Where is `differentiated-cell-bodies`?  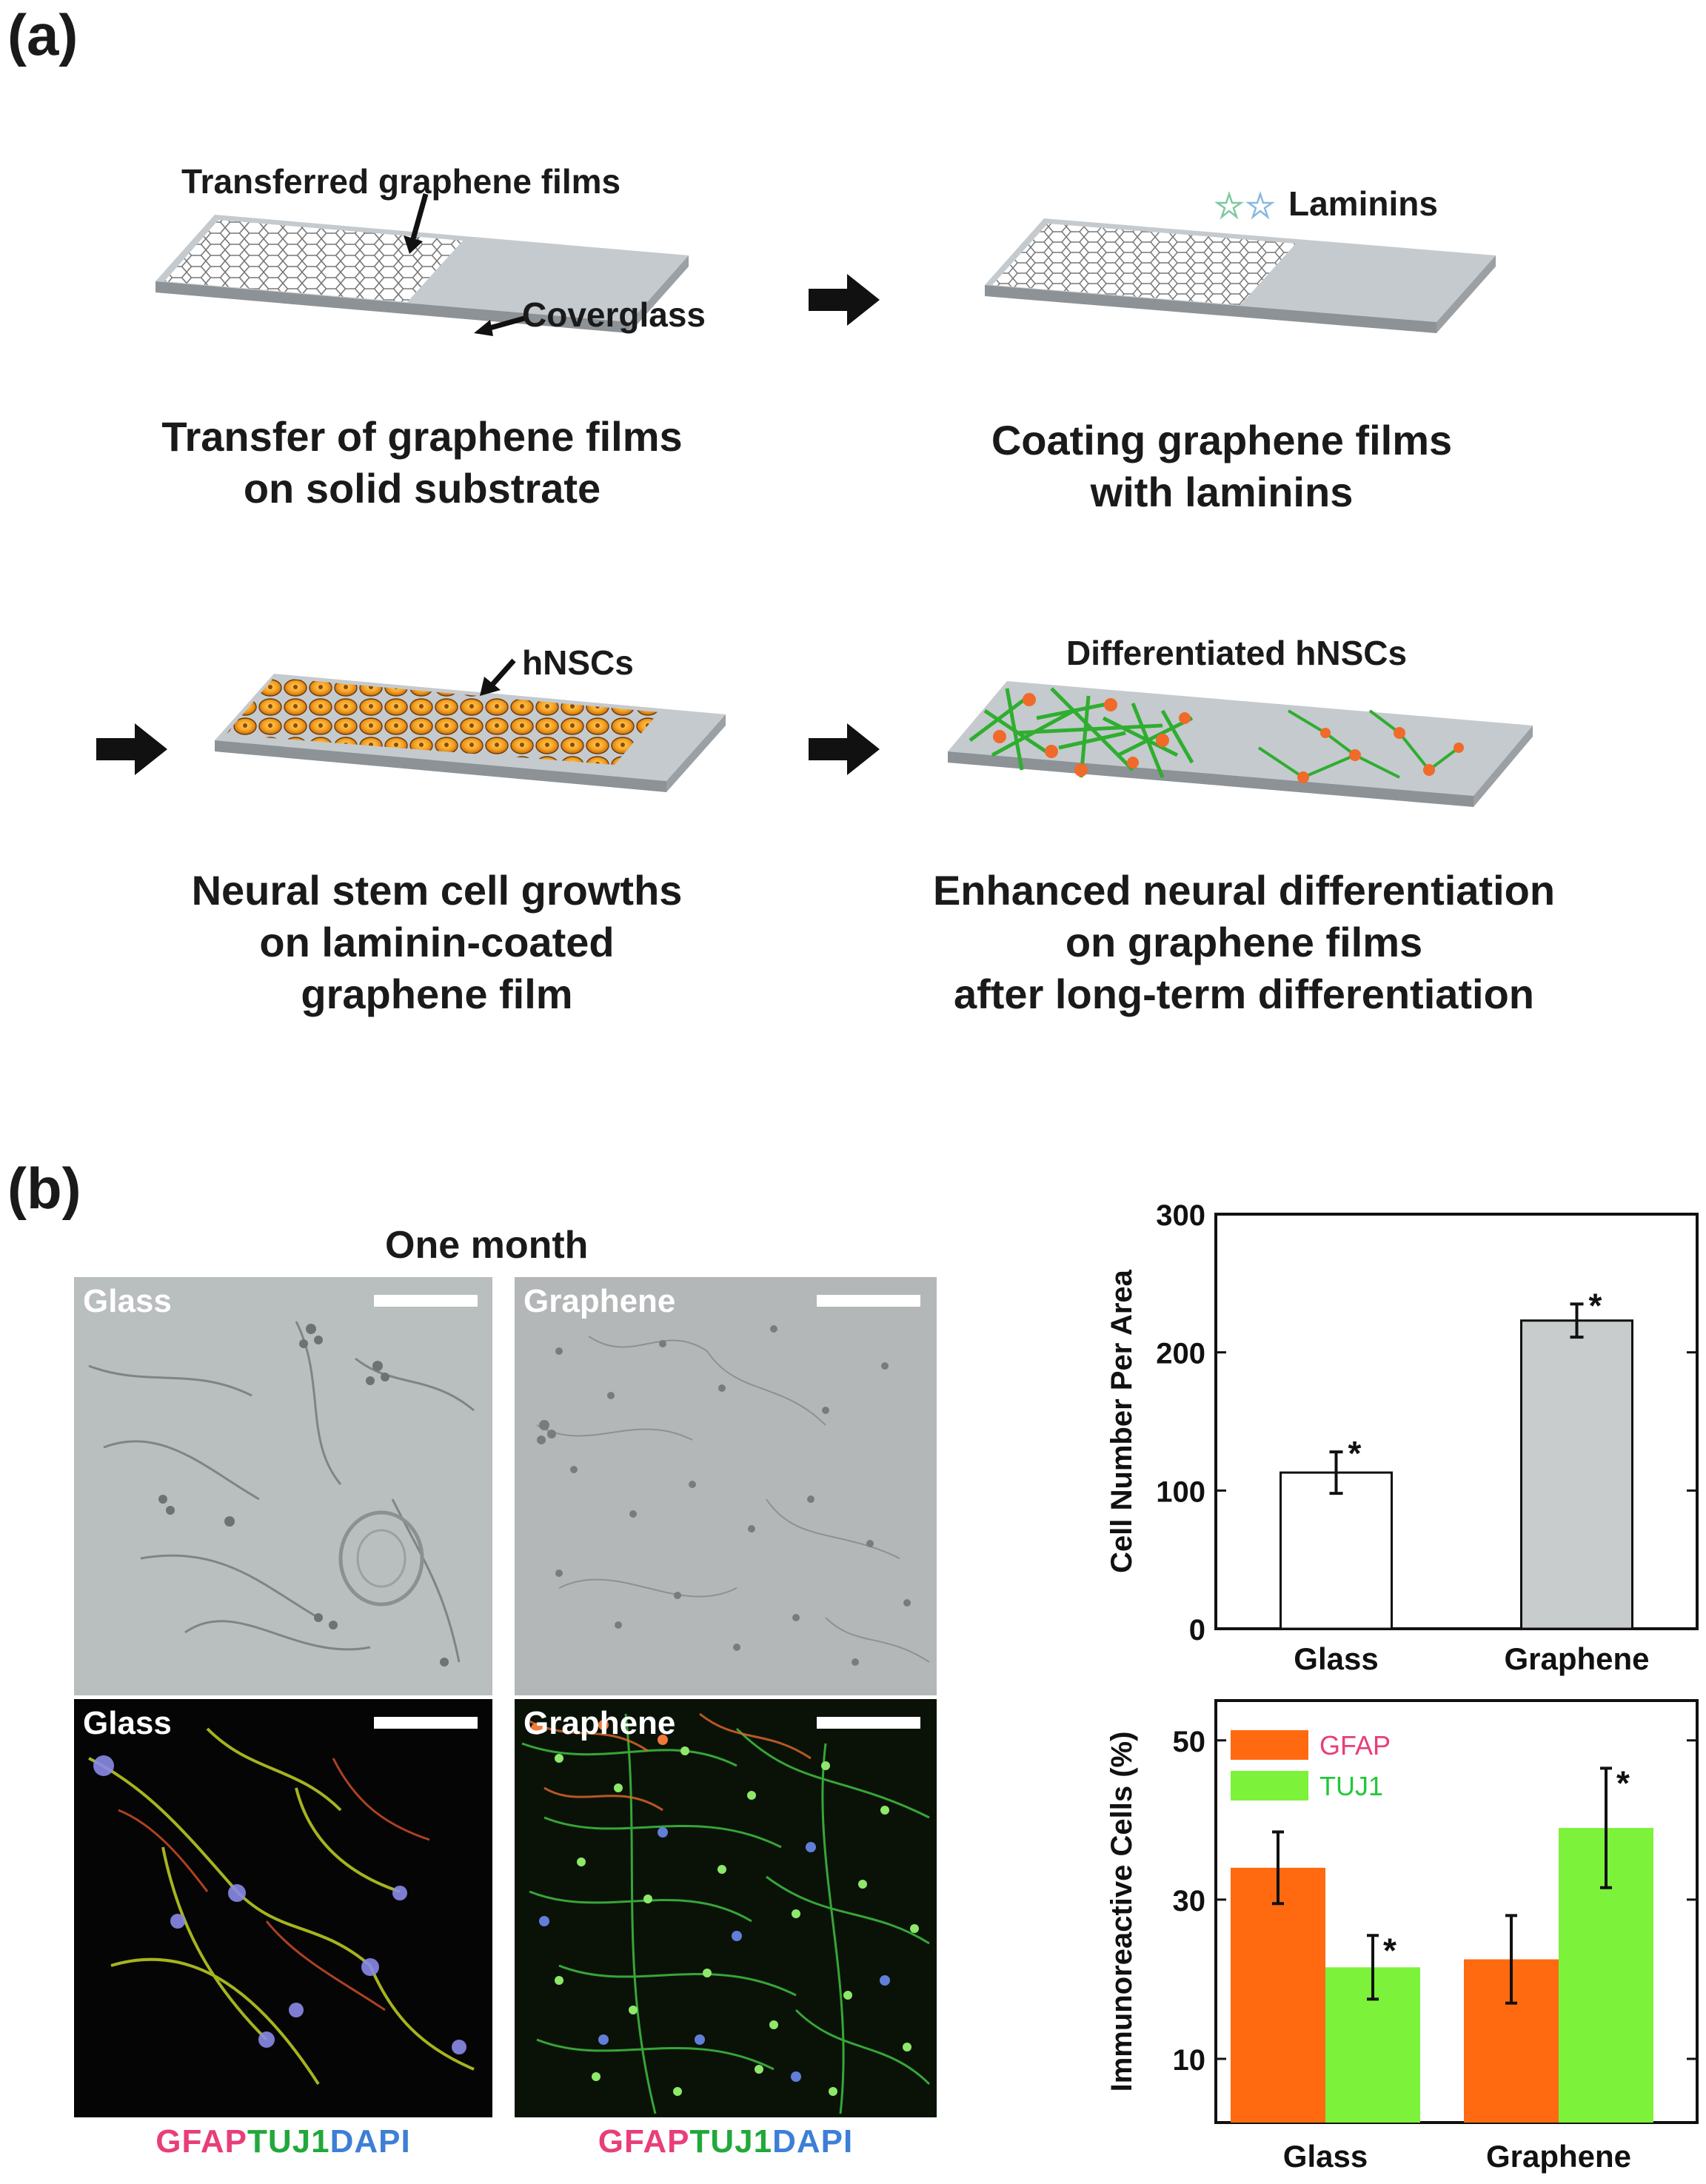 differentiated-cell-bodies is located at coordinates (1092, 735).